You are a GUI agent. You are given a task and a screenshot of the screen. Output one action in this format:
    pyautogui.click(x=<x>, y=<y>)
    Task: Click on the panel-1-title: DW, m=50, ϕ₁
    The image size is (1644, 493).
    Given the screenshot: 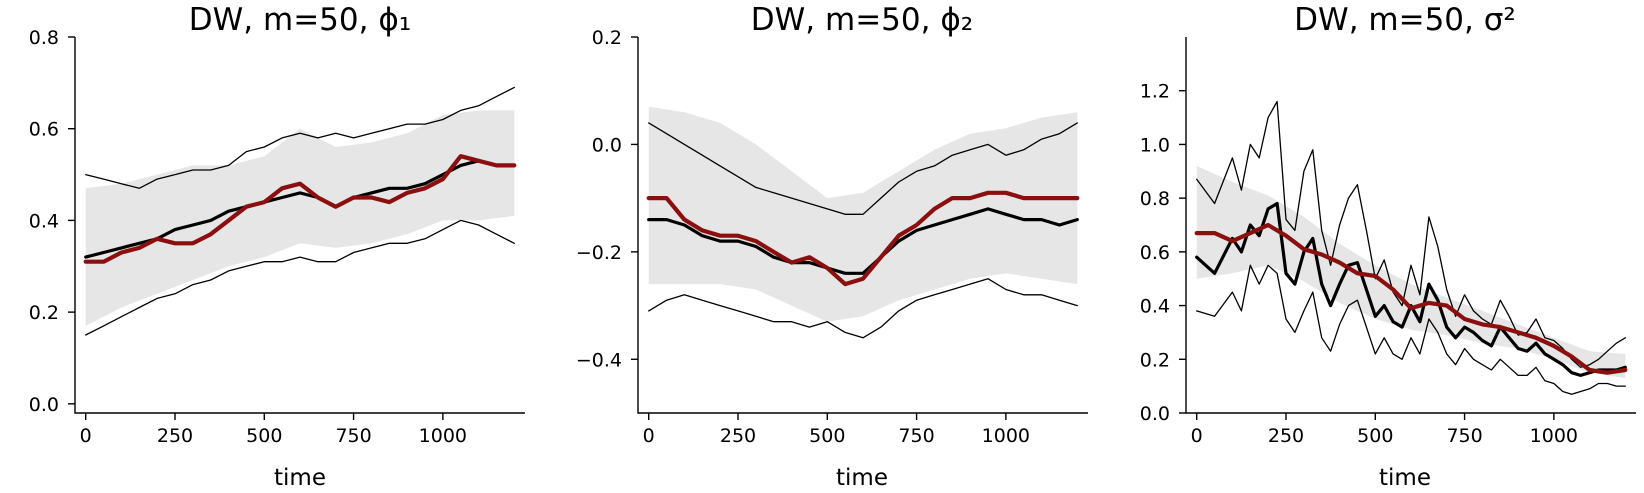 What is the action you would take?
    pyautogui.click(x=300, y=20)
    